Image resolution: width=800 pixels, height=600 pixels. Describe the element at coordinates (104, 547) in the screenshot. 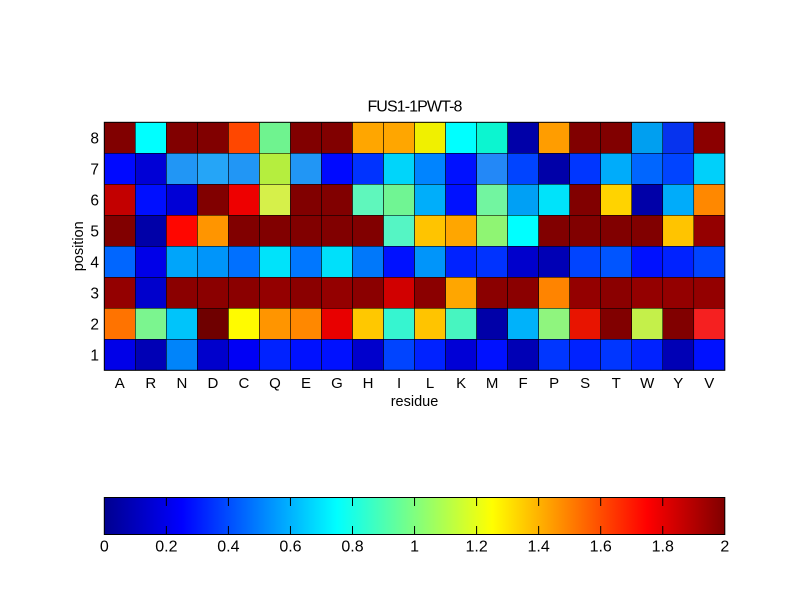

I see `svg-text: 0` at that location.